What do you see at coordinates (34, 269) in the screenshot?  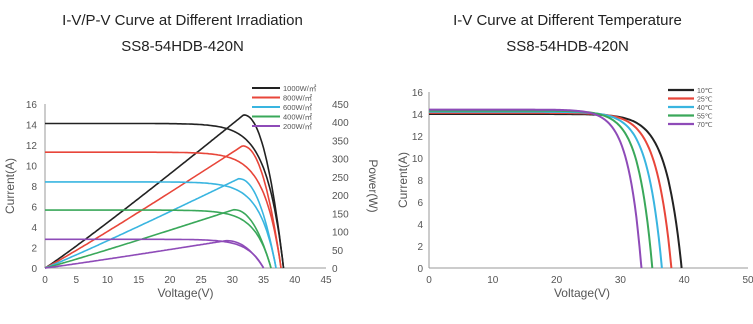 I see `chart1-y-tick-label: 0` at bounding box center [34, 269].